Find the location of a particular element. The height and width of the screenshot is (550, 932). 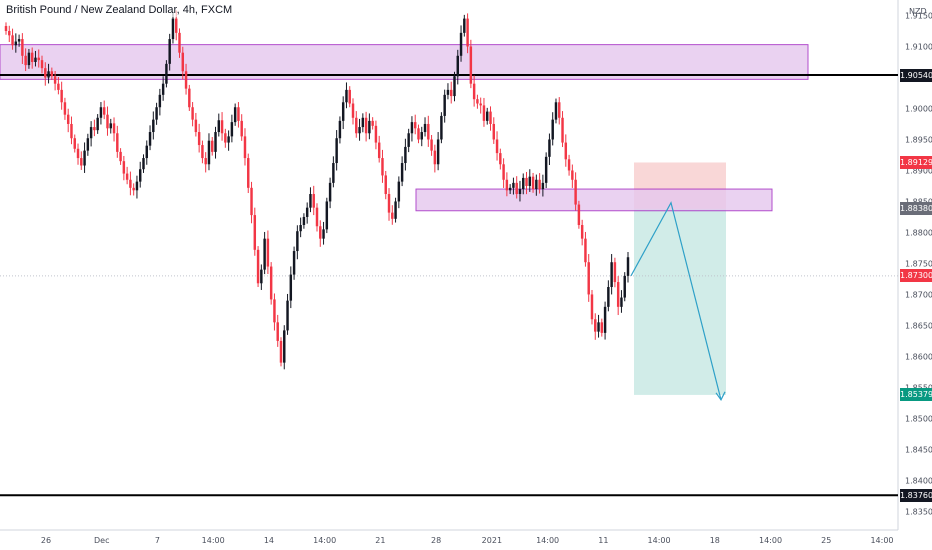

y-tick-label: 1.89000 is located at coordinates (918, 170).